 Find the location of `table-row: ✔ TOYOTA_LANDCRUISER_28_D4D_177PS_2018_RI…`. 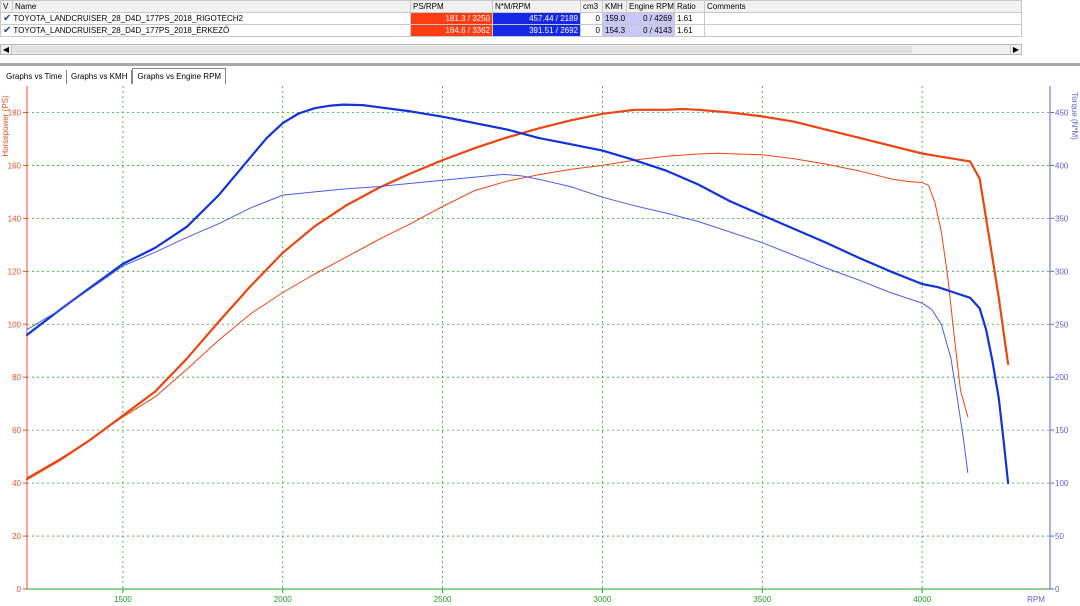

table-row: ✔ TOYOTA_LANDCRUISER_28_D4D_177PS_2018_RI… is located at coordinates (511, 18).